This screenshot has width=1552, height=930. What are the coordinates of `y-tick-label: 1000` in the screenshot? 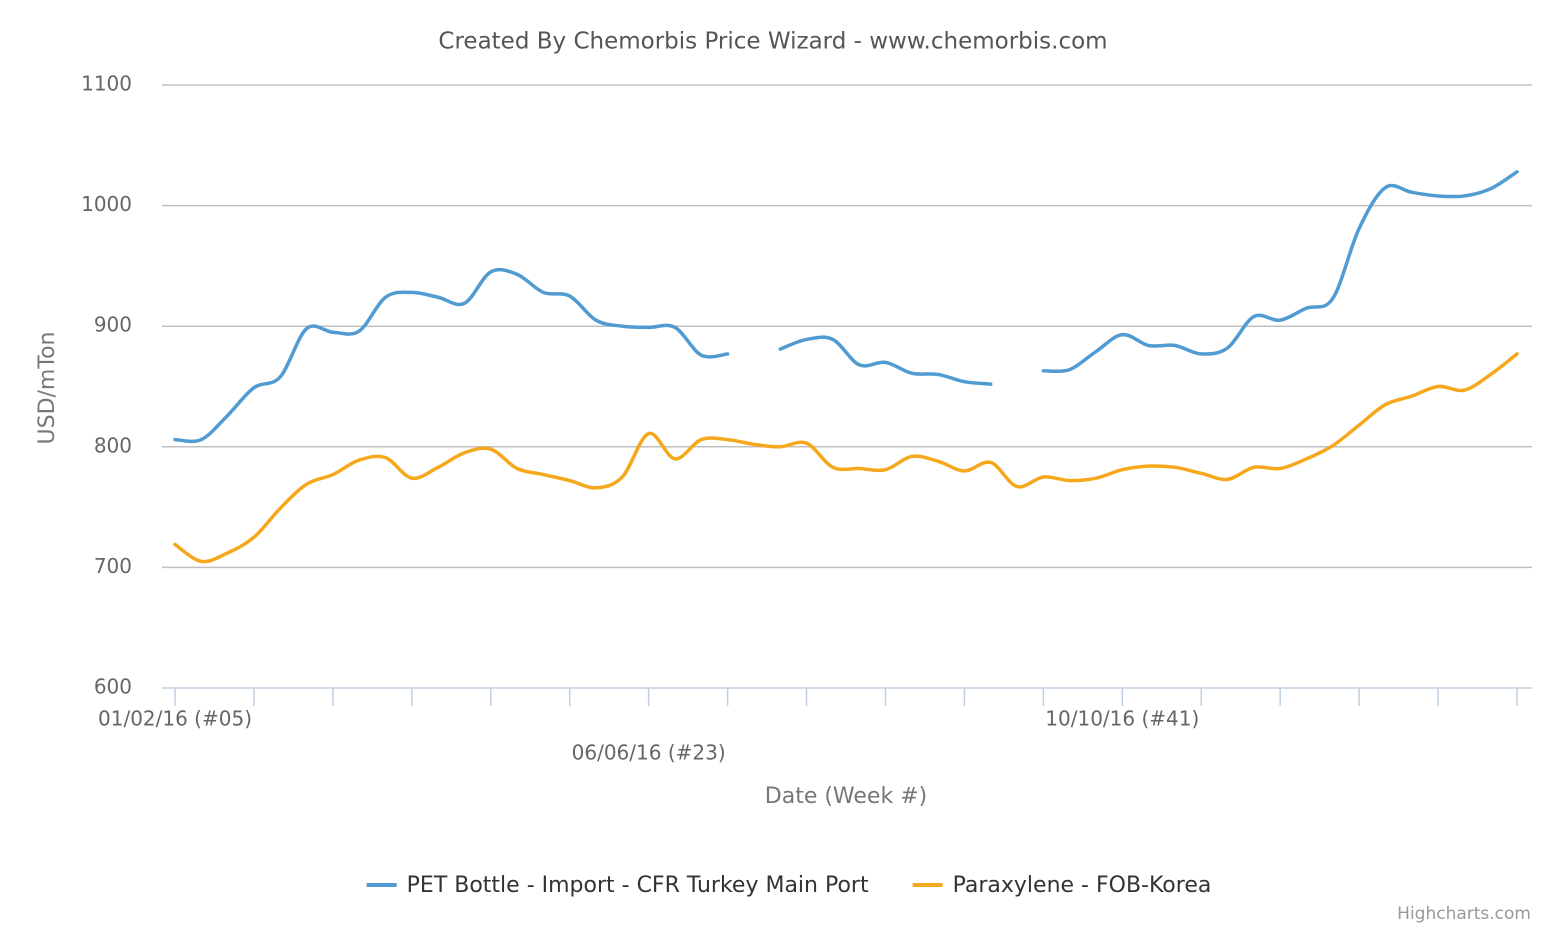 It's located at (106, 204).